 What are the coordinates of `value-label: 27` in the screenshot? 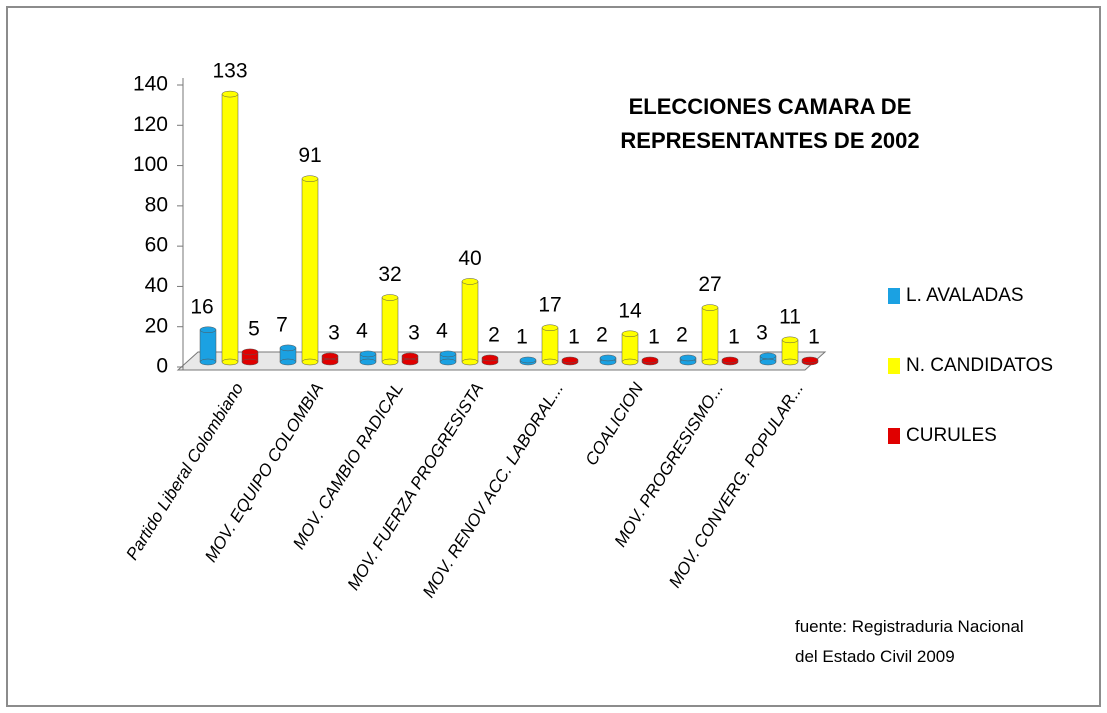 It's located at (709, 284).